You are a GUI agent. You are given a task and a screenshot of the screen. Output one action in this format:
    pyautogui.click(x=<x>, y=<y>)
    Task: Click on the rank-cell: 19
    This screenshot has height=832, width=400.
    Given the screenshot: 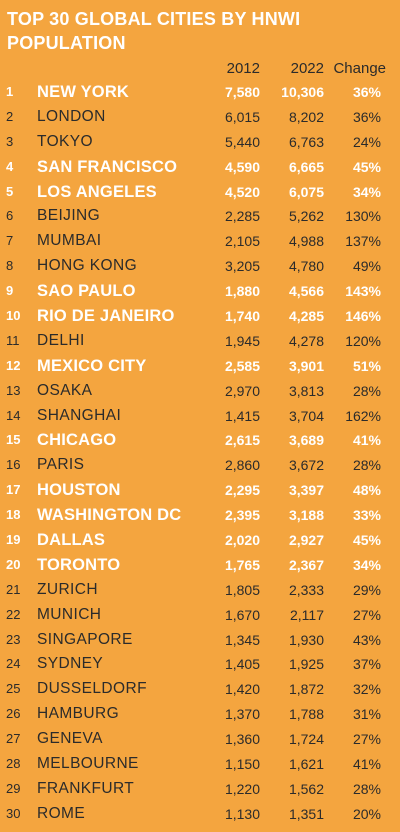 What is the action you would take?
    pyautogui.click(x=13, y=540)
    